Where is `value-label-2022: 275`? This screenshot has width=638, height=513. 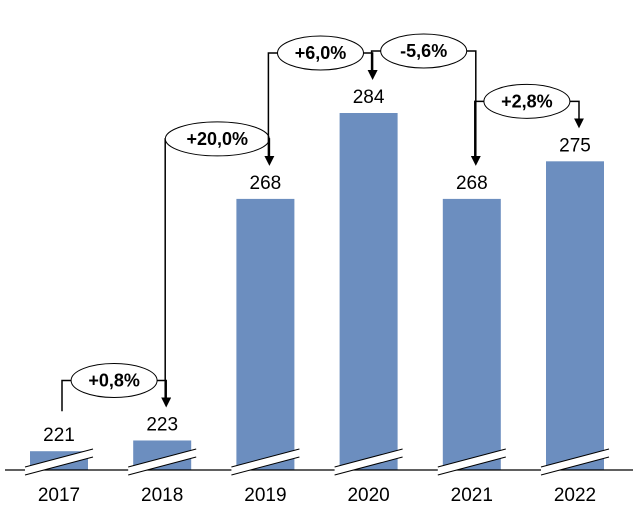
value-label-2022: 275 is located at coordinates (575, 145).